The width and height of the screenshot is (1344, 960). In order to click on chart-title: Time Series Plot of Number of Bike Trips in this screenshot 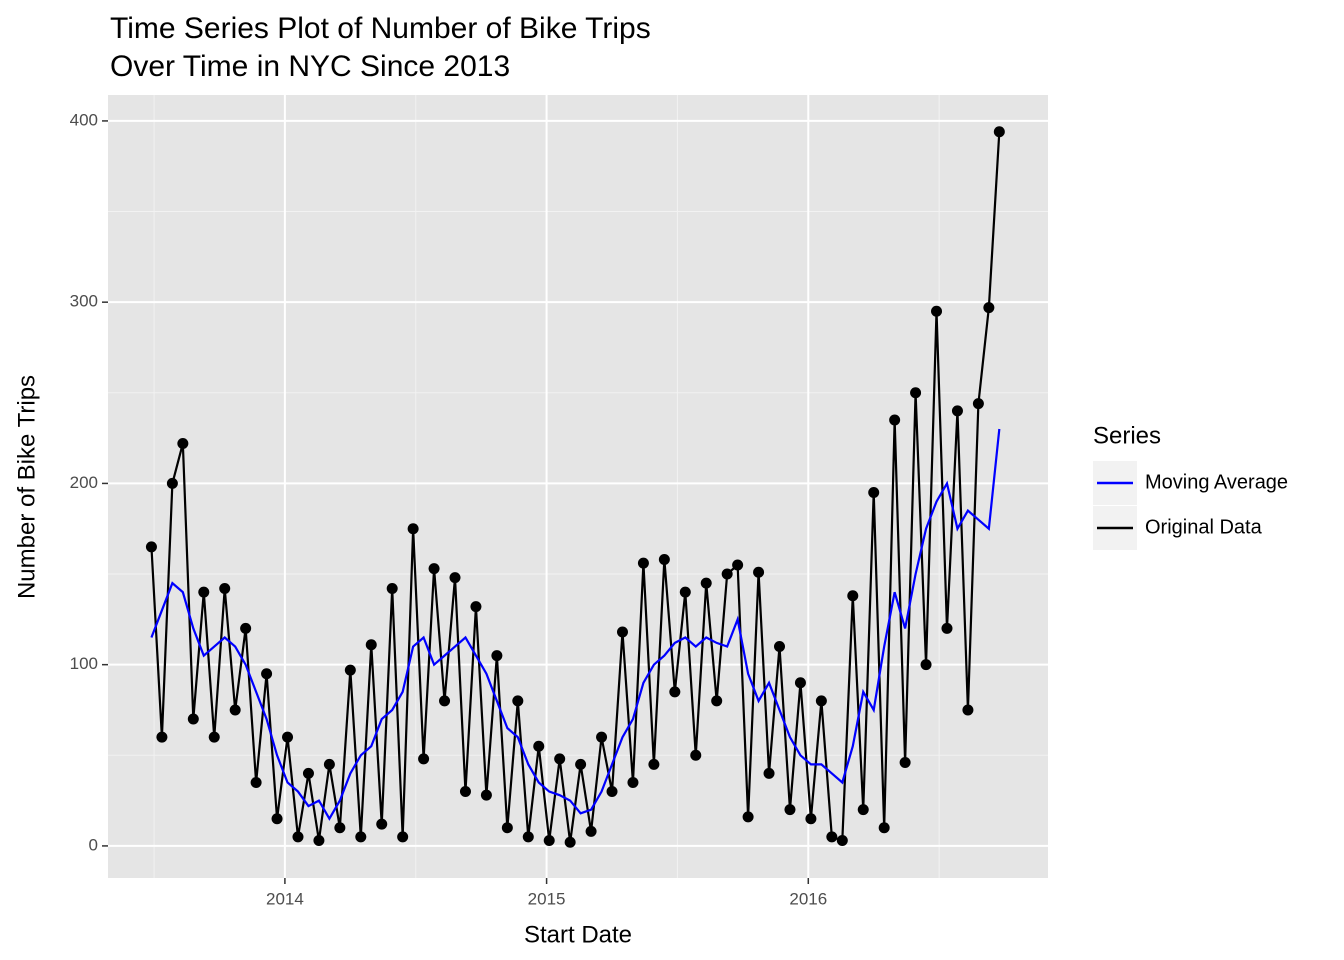, I will do `click(380, 28)`.